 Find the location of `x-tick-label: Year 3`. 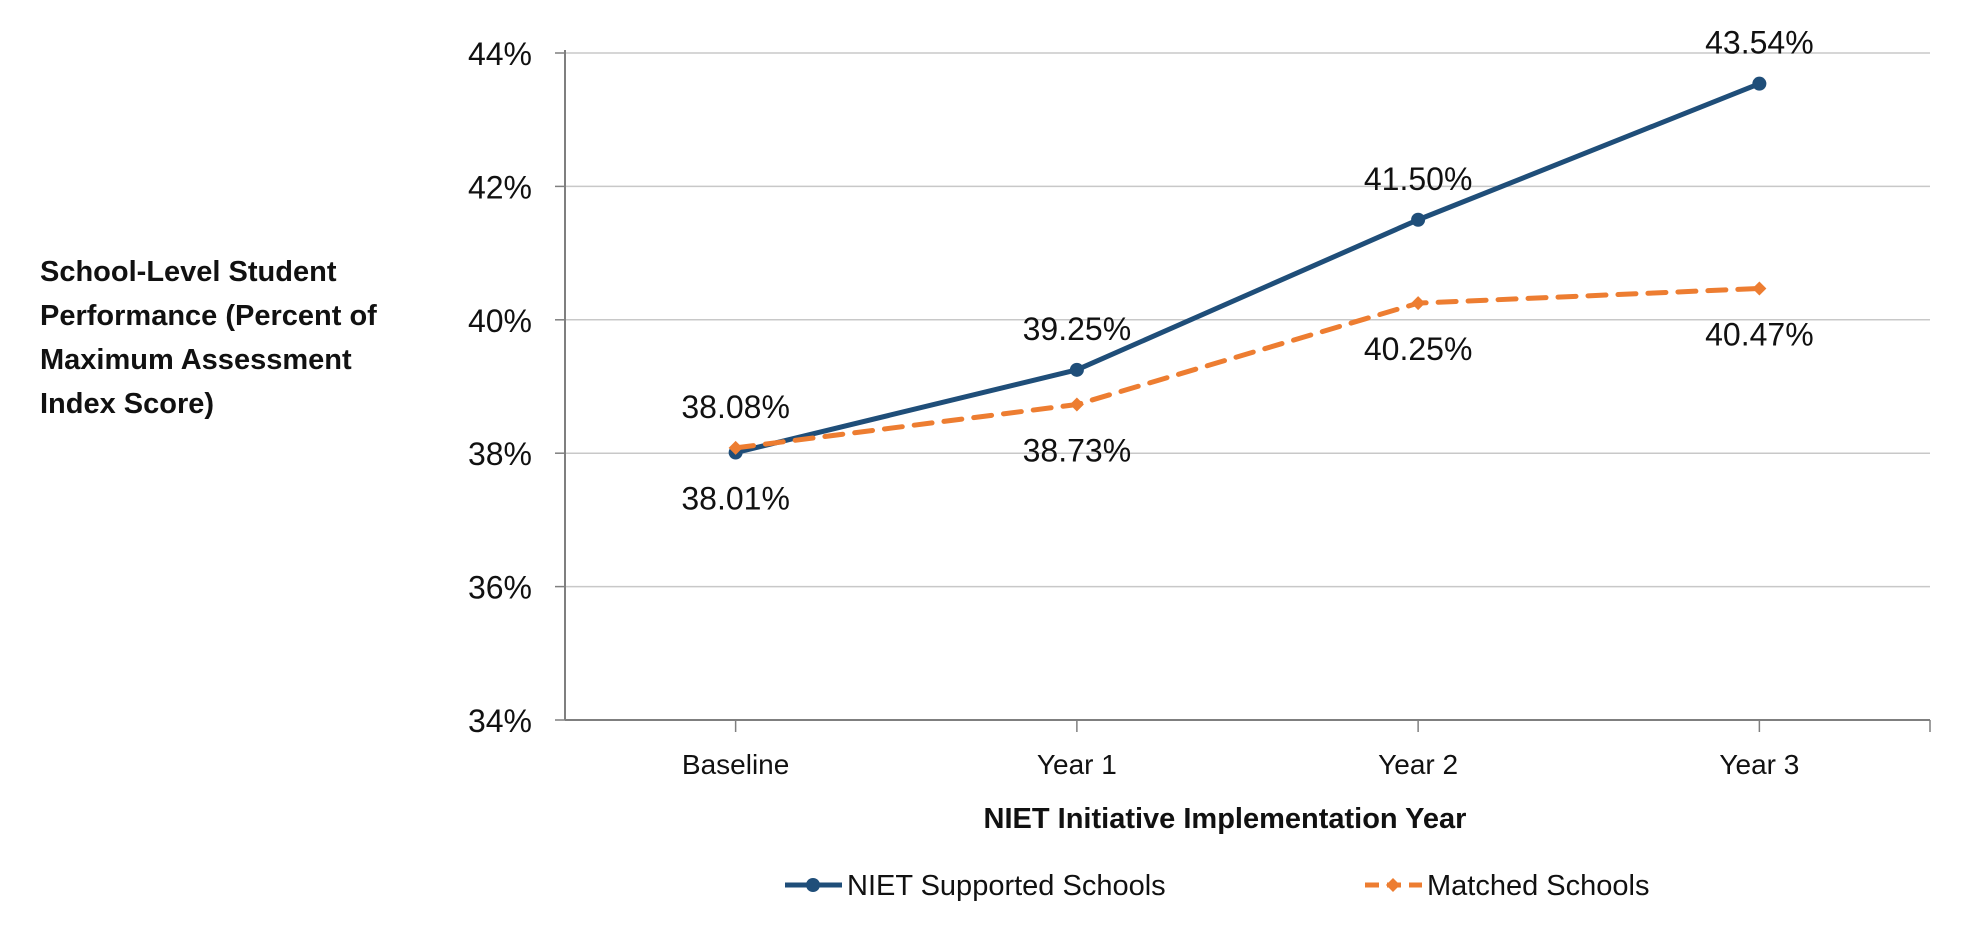

x-tick-label: Year 3 is located at coordinates (1759, 764).